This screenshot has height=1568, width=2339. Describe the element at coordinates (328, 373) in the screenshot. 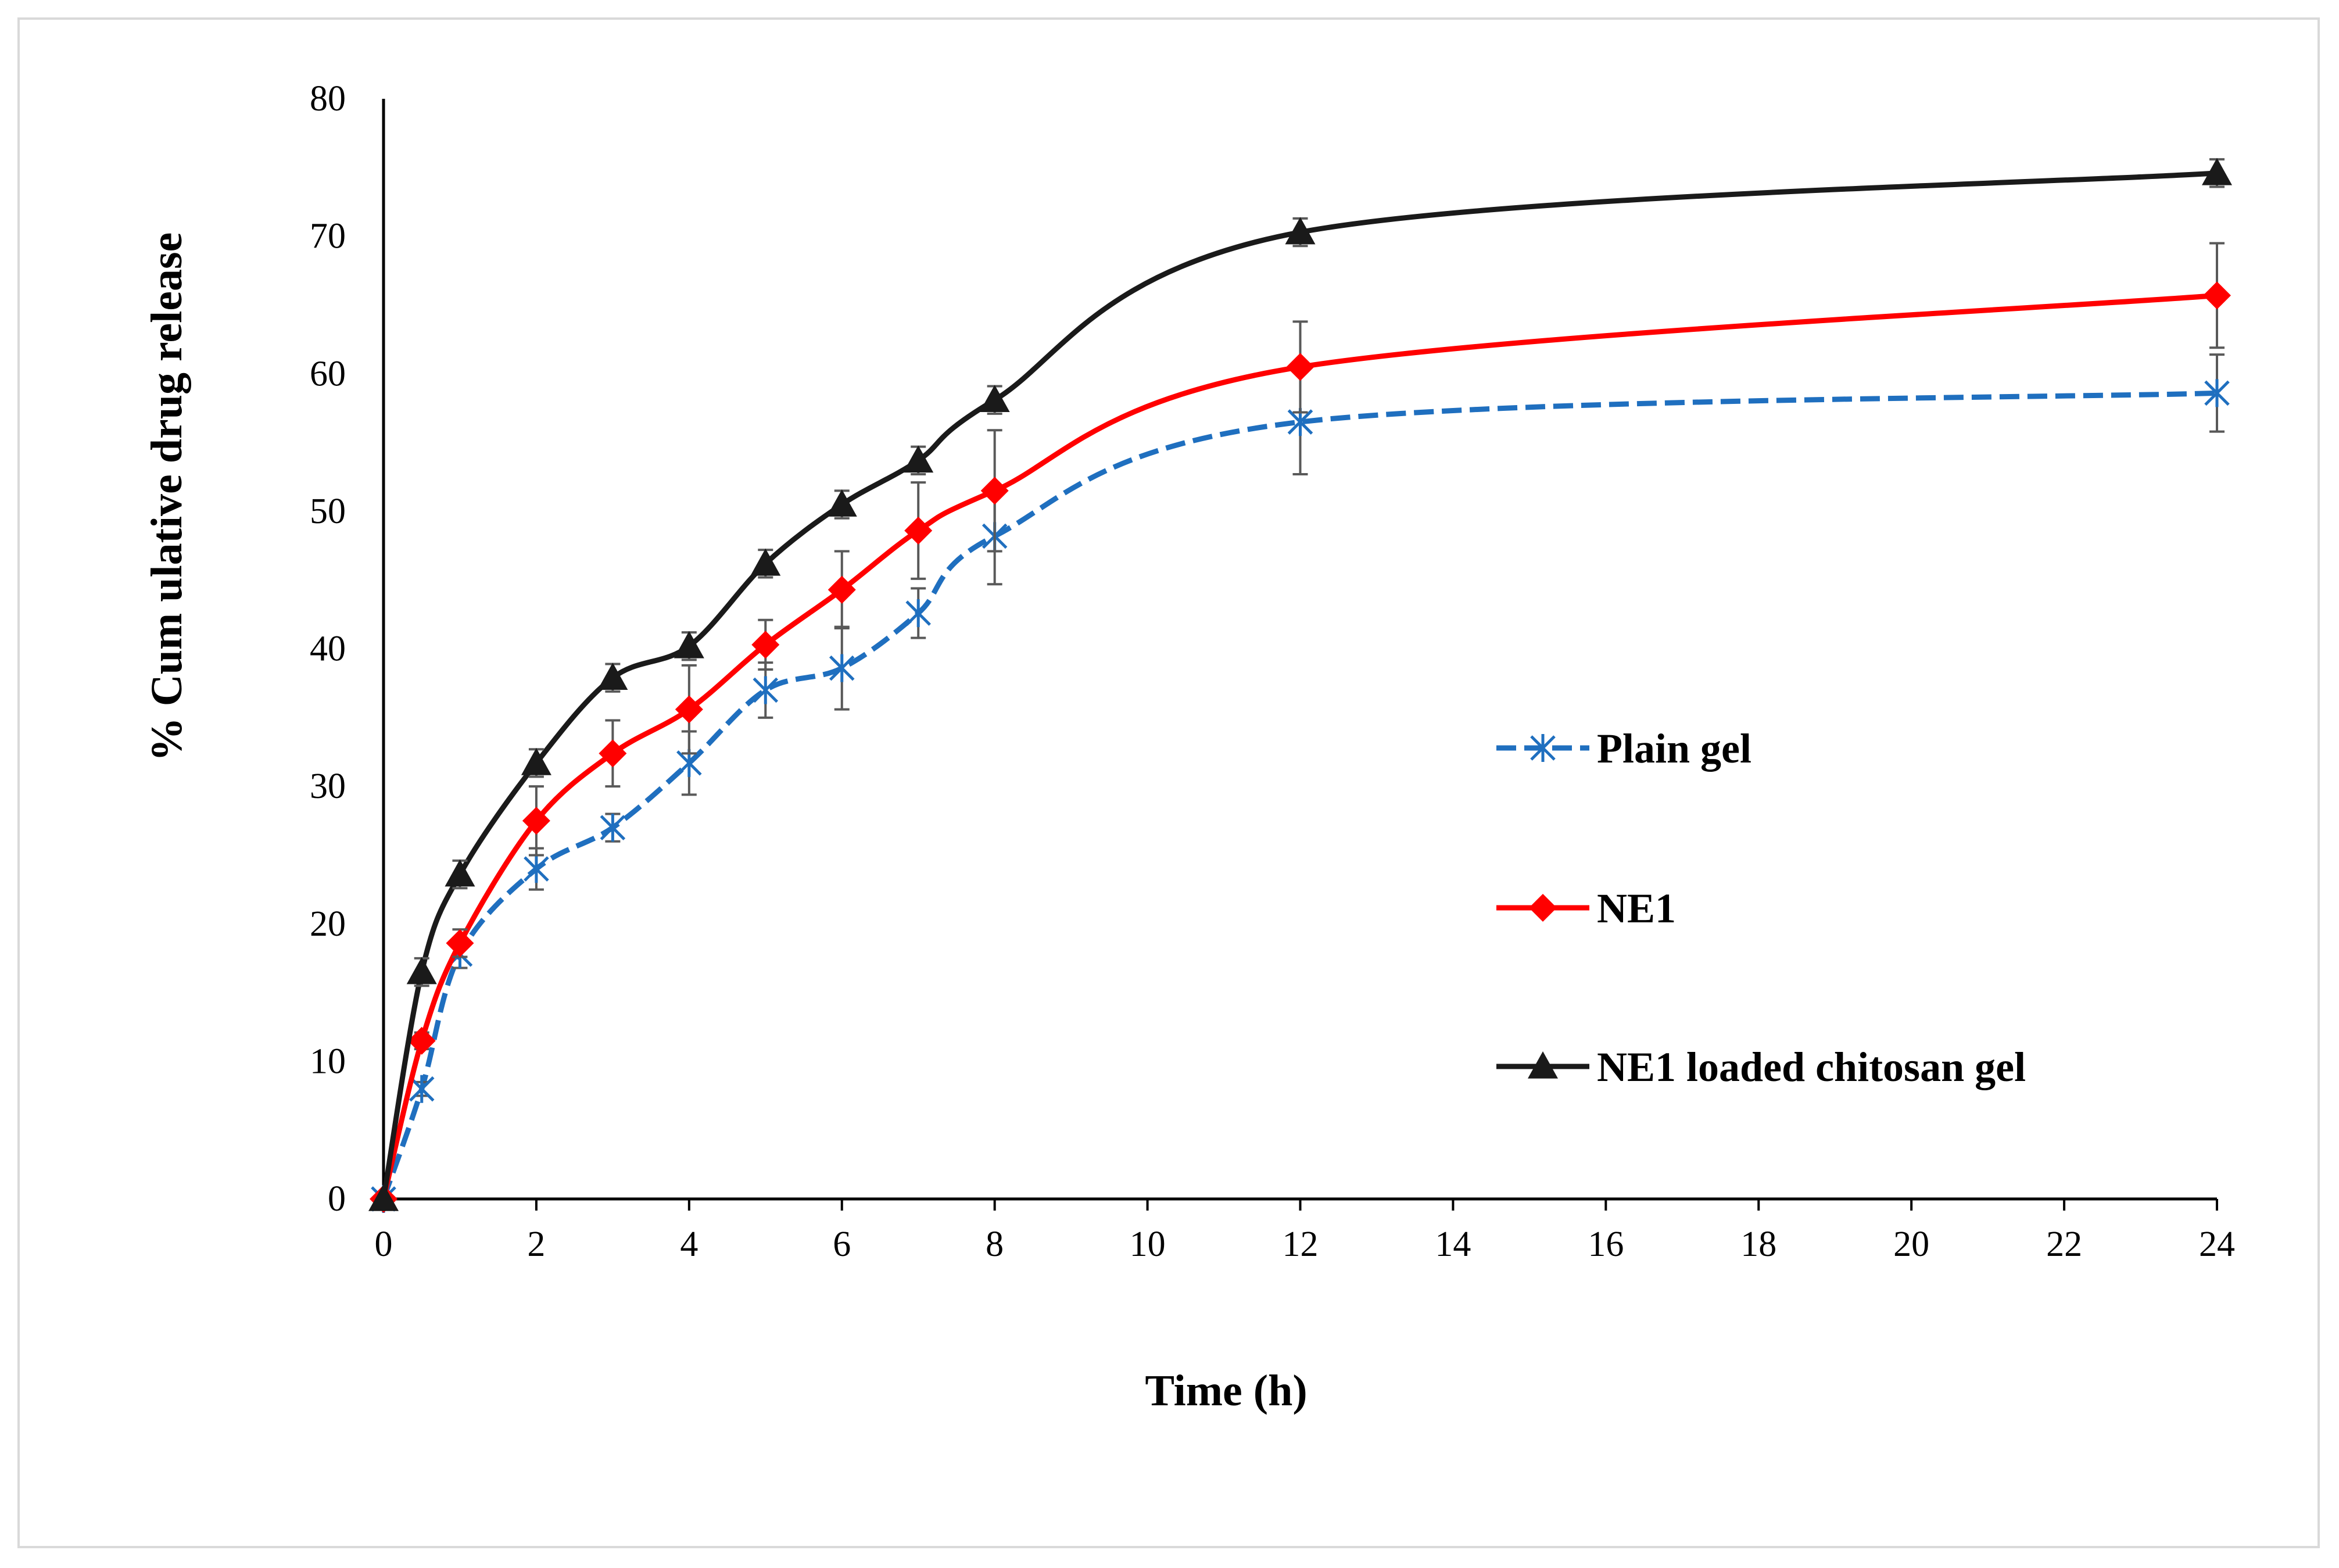

I see `y-tick-label: 60` at that location.